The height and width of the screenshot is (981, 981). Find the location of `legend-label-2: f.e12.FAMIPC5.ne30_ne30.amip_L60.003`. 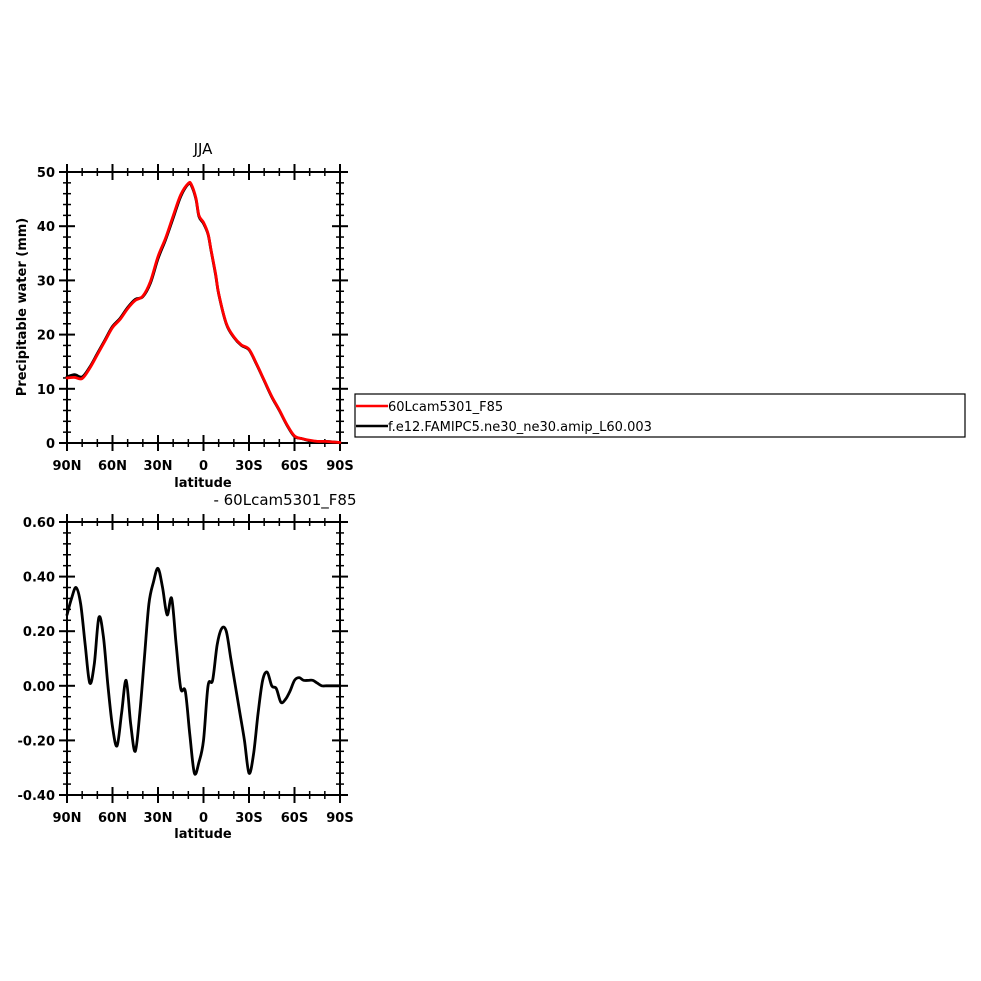

legend-label-2: f.e12.FAMIPC5.ne30_ne30.amip_L60.003 is located at coordinates (520, 427).